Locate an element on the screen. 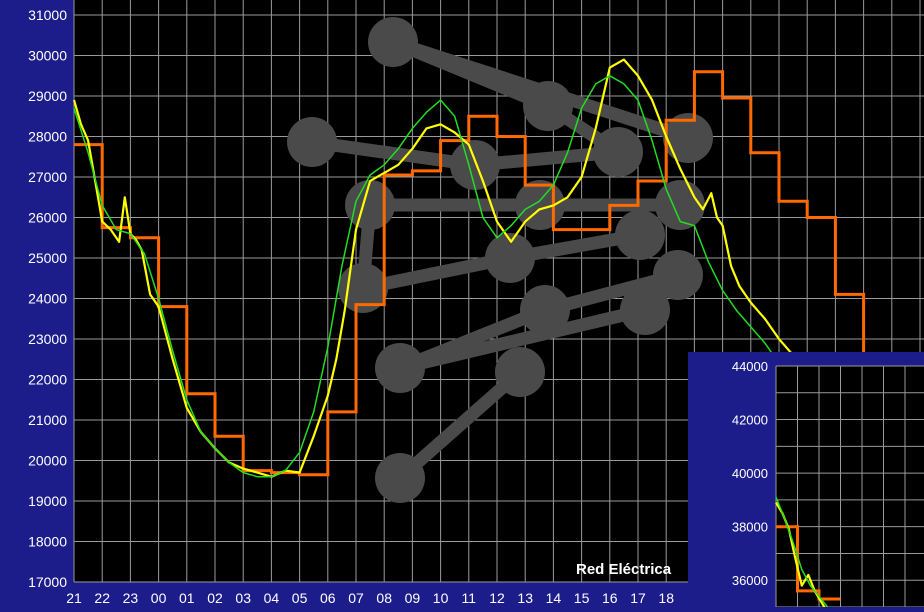 This screenshot has width=924, height=612. watermark-label: Red Eléctrica is located at coordinates (624, 569).